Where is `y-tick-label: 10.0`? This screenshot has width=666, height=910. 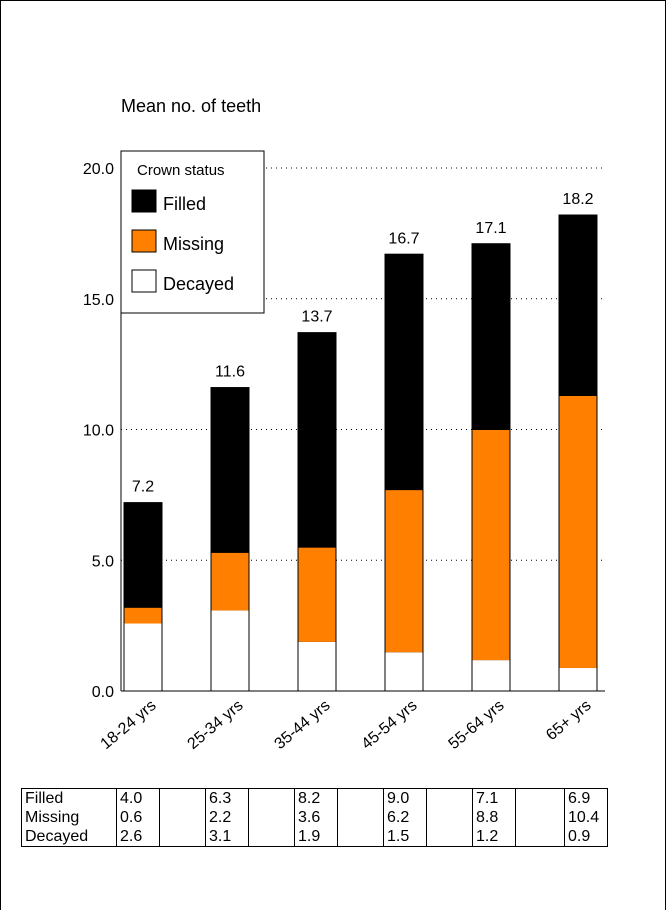 y-tick-label: 10.0 is located at coordinates (98, 431).